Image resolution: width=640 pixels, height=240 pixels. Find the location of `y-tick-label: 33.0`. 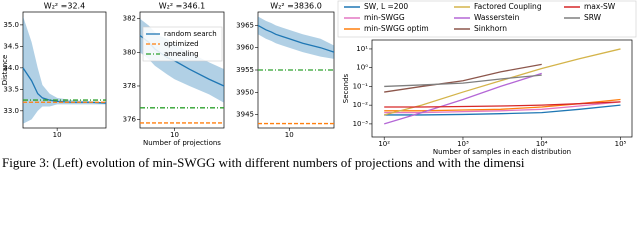

y-tick-label: 33.0 is located at coordinates (11, 111).